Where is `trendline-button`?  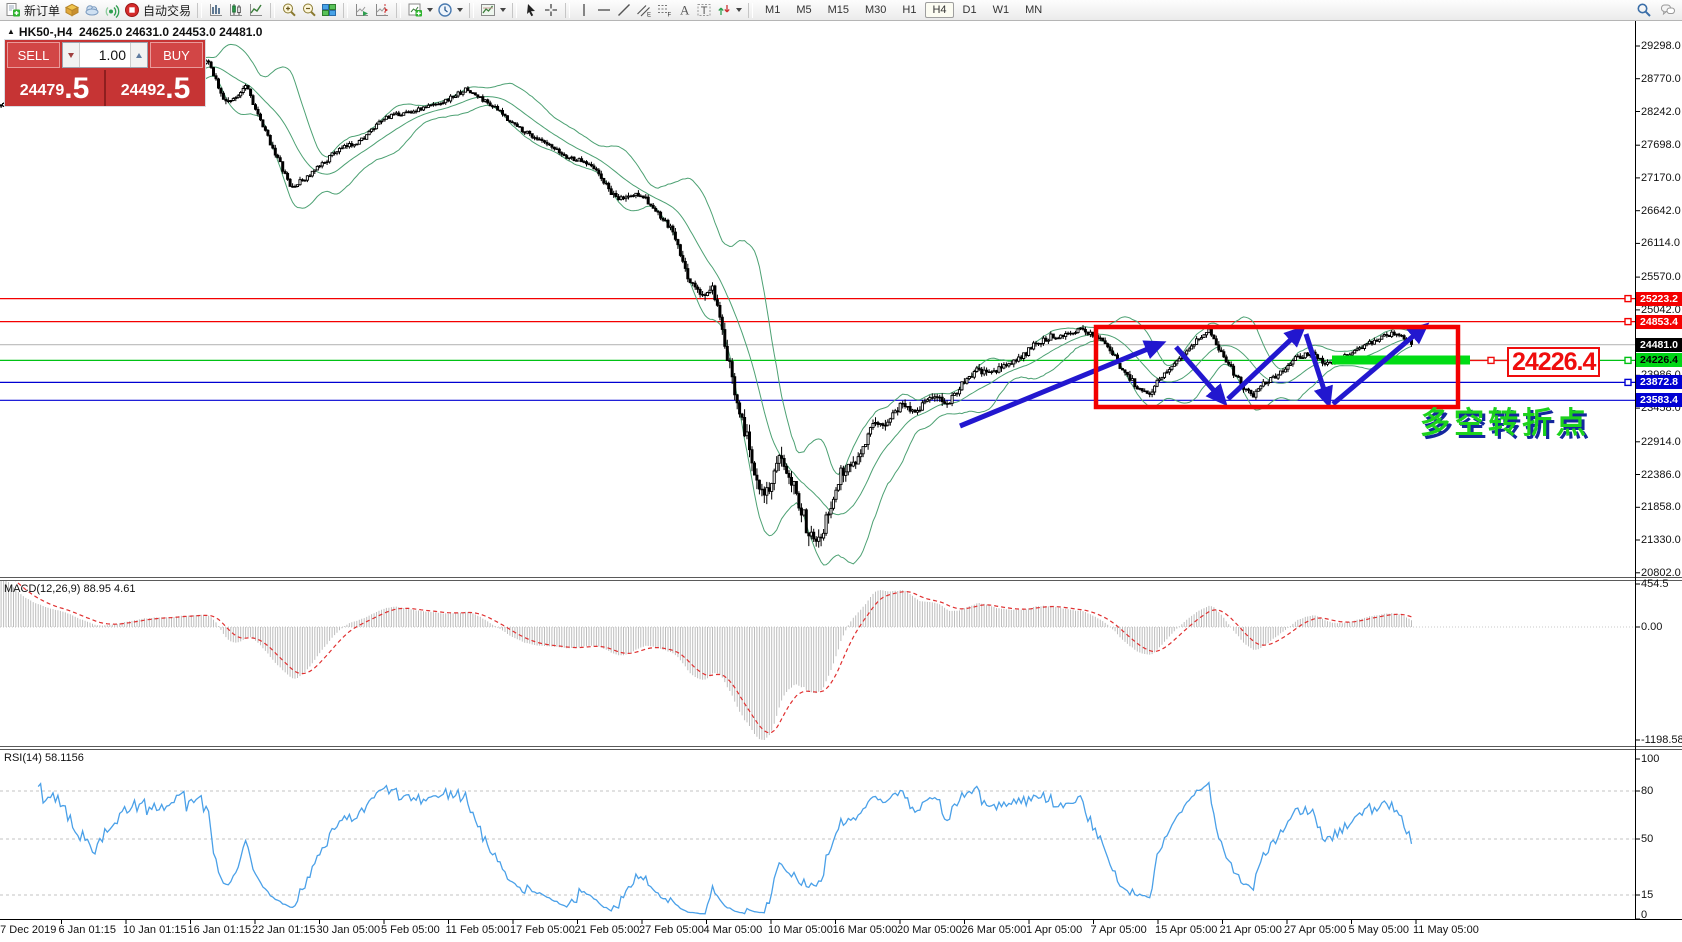 trendline-button is located at coordinates (624, 10).